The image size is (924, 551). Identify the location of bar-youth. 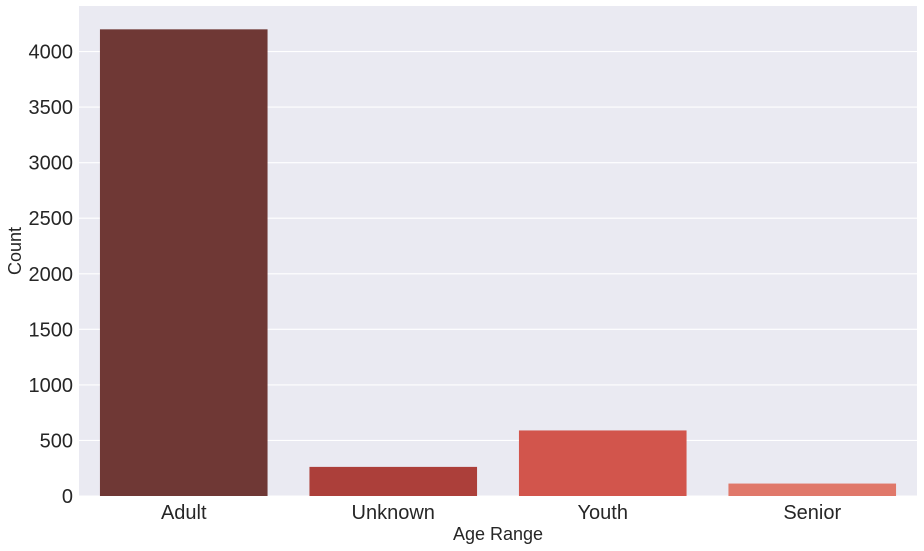
(602, 463).